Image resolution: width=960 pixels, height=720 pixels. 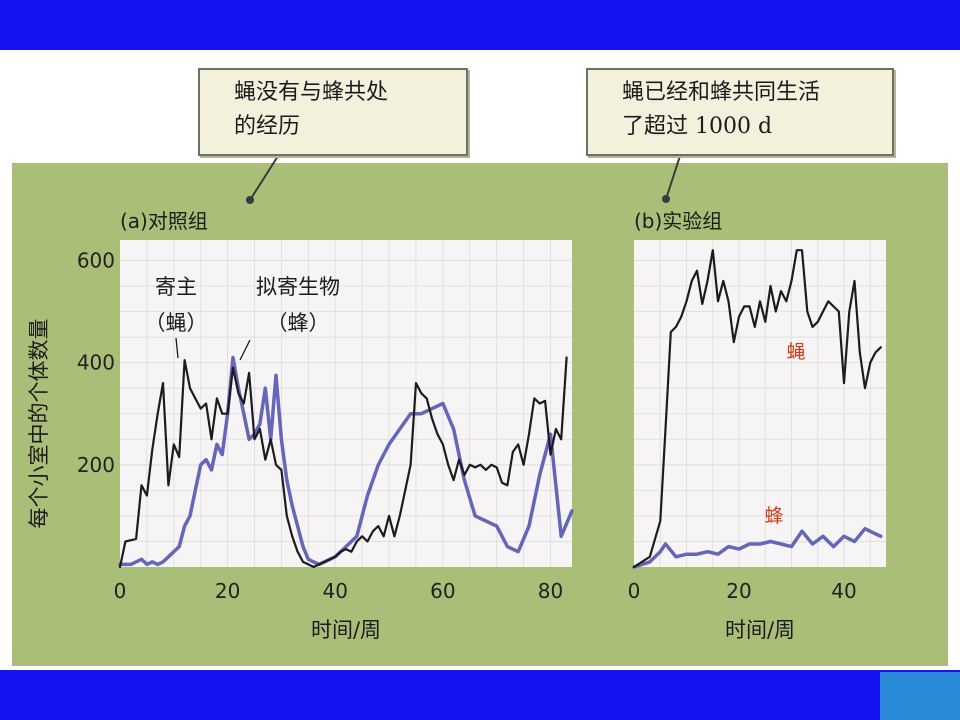 What do you see at coordinates (480, 25) in the screenshot?
I see `title-bar` at bounding box center [480, 25].